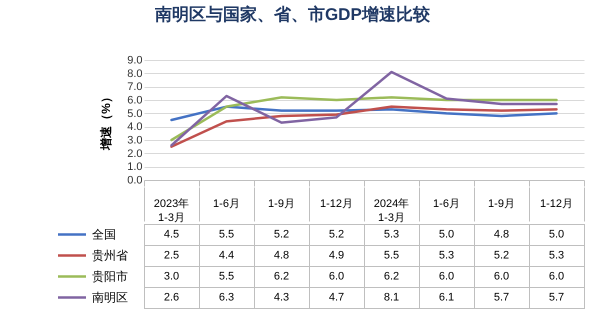  What do you see at coordinates (134, 114) in the screenshot?
I see `y-tick-label: 5.0` at bounding box center [134, 114].